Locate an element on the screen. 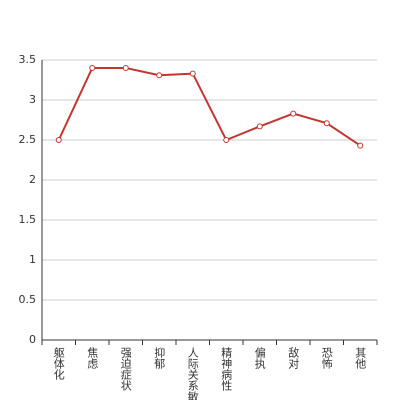 The width and height of the screenshot is (420, 400). y-tick-label: 1.5 is located at coordinates (28, 219).